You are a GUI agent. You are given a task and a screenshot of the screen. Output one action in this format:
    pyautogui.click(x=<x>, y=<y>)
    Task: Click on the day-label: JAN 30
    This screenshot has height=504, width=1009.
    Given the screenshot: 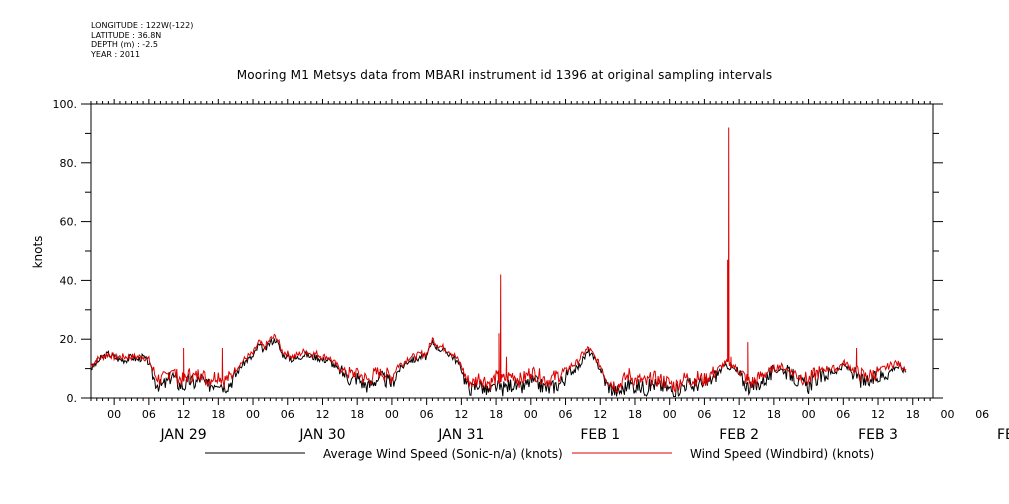 What is the action you would take?
    pyautogui.click(x=321, y=435)
    